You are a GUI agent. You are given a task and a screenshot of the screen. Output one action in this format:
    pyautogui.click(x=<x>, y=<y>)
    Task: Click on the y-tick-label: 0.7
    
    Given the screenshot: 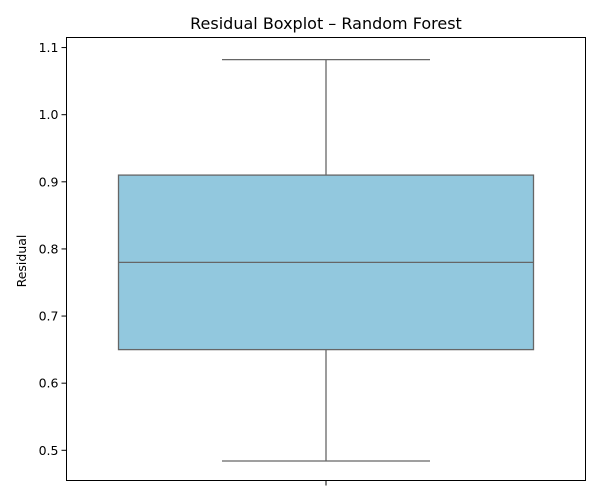 What is the action you would take?
    pyautogui.click(x=49, y=316)
    